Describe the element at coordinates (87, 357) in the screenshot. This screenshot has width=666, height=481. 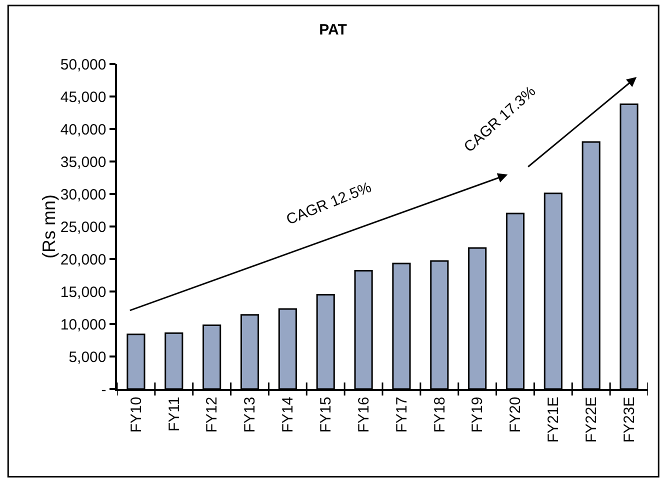
I see `y-tick-label: 5,000` at that location.